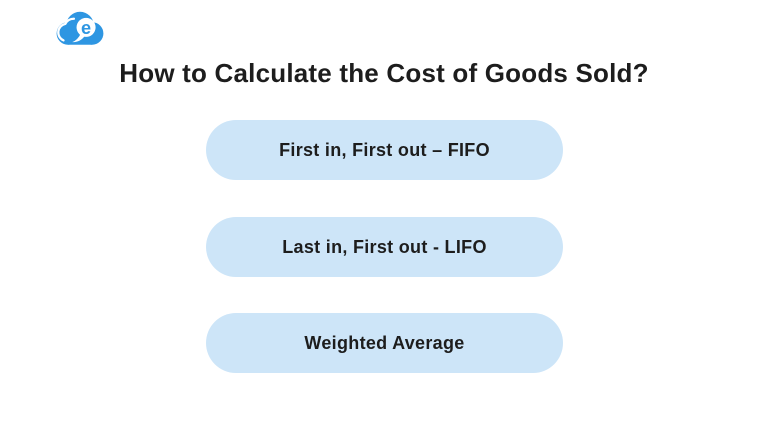  I want to click on method-pill-fifo: First in, First out – FIFO, so click(384, 150).